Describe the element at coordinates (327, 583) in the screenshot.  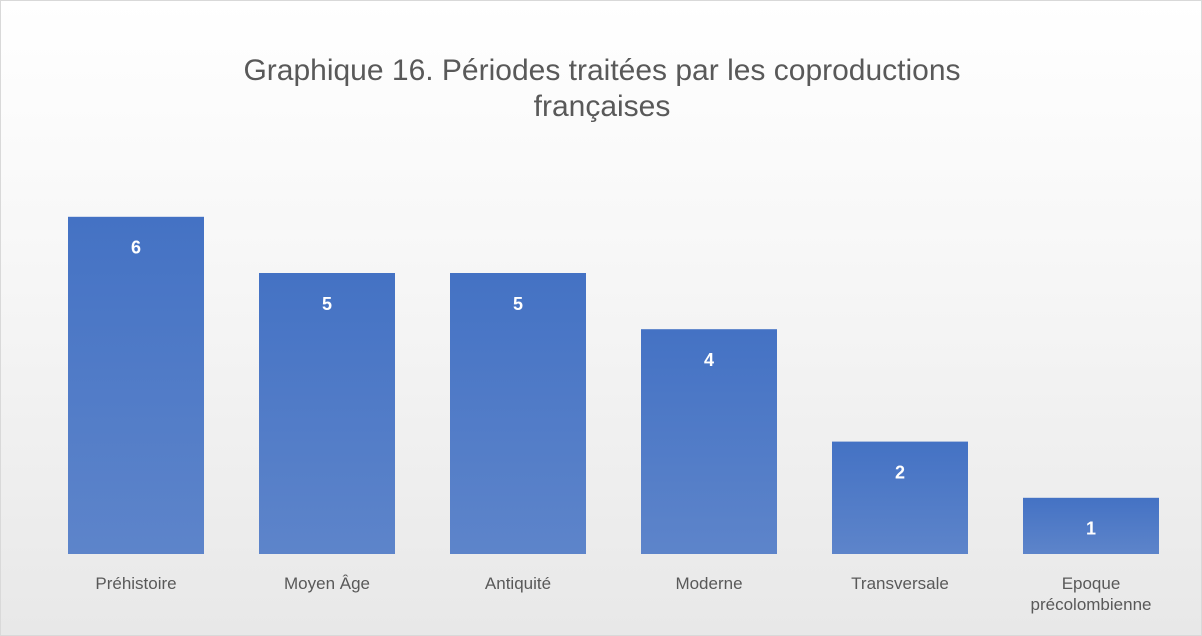
I see `x-tick-label: Moyen Âge` at that location.